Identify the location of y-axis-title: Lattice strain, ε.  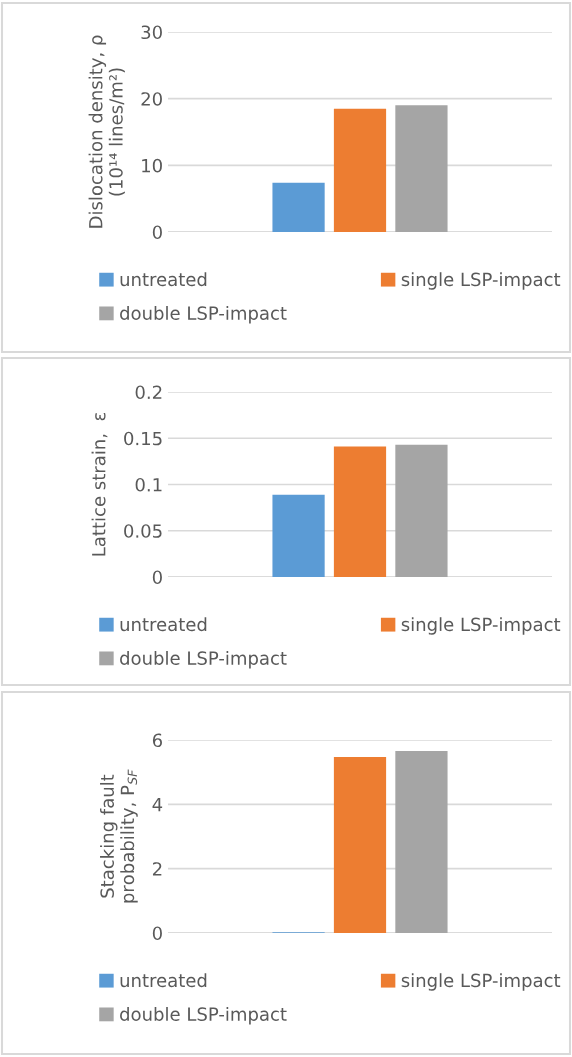
(99, 484).